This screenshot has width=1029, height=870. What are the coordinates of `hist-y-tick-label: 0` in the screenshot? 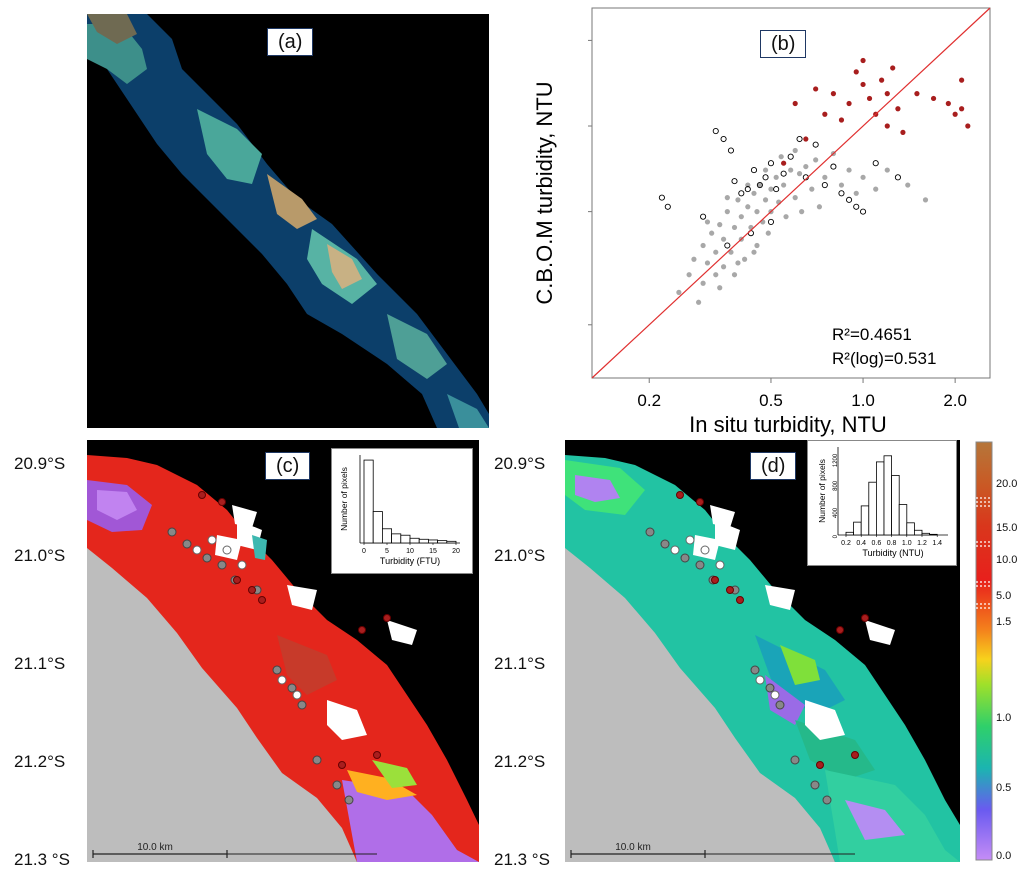 It's located at (836, 536).